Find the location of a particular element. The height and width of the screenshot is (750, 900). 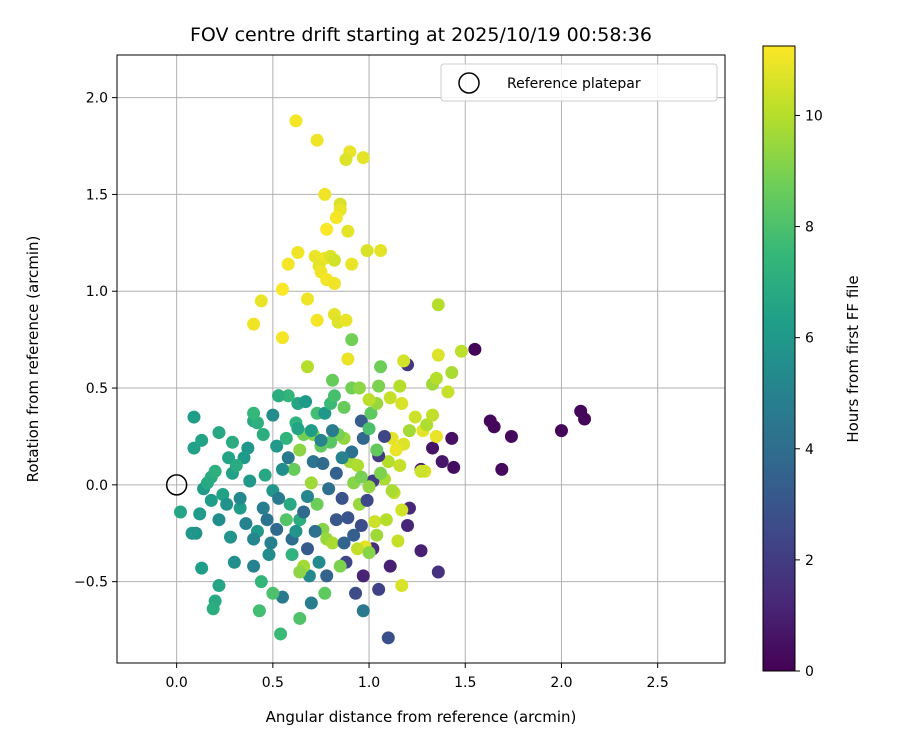

y-axis-ticks: −0.5 0.0 0.5 1.0 1.5 2.0 is located at coordinates (95, 341).